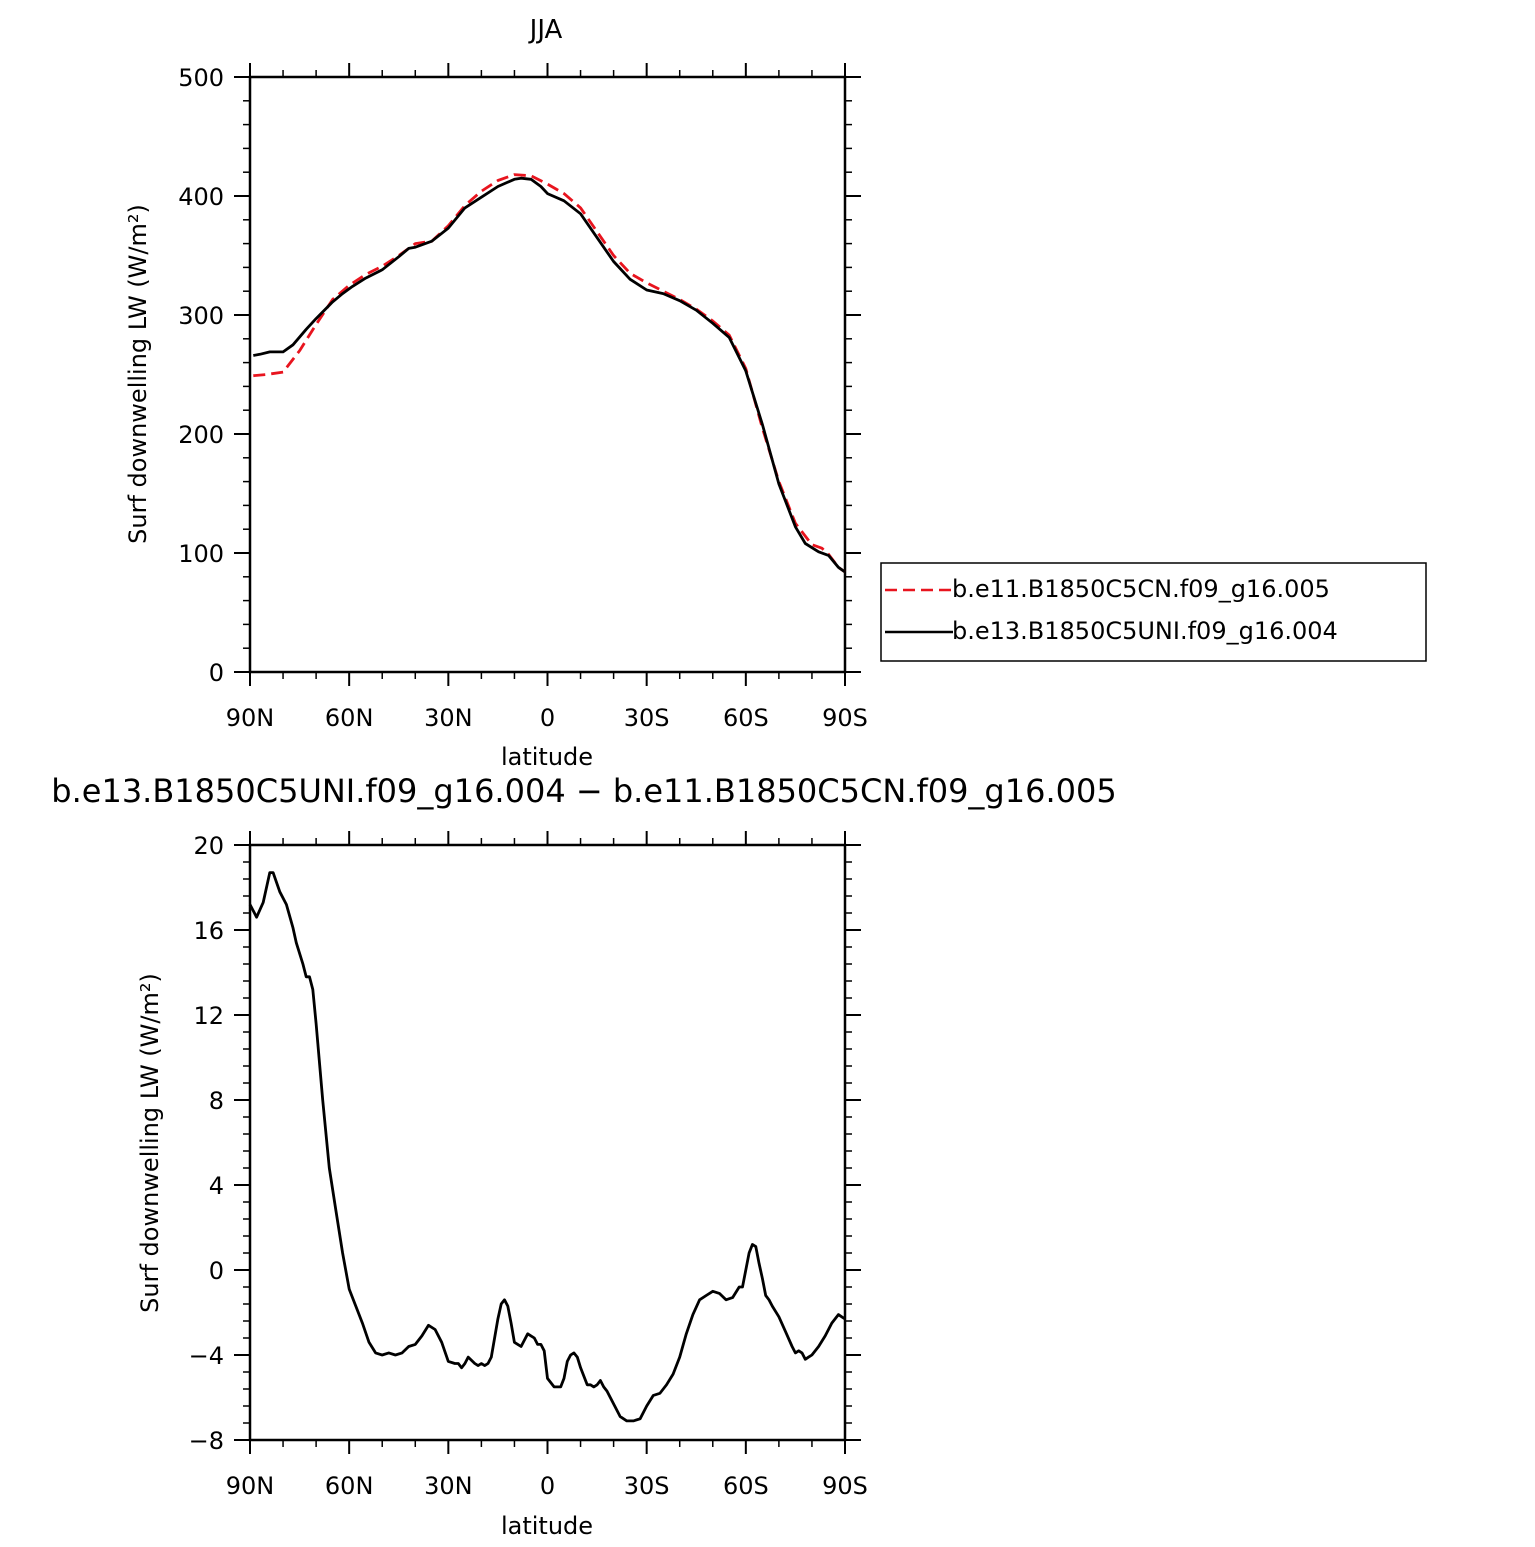 Image resolution: width=1535 pixels, height=1547 pixels. What do you see at coordinates (201, 435) in the screenshot?
I see `y-tick-label: 200` at bounding box center [201, 435].